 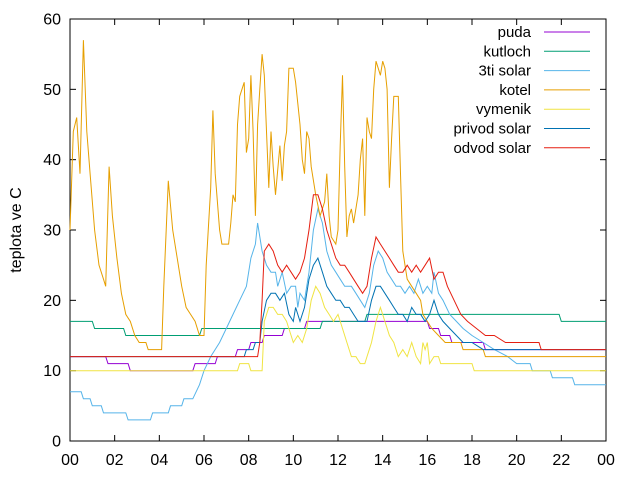 What do you see at coordinates (383, 460) in the screenshot?
I see `x-tick-label: 14` at bounding box center [383, 460].